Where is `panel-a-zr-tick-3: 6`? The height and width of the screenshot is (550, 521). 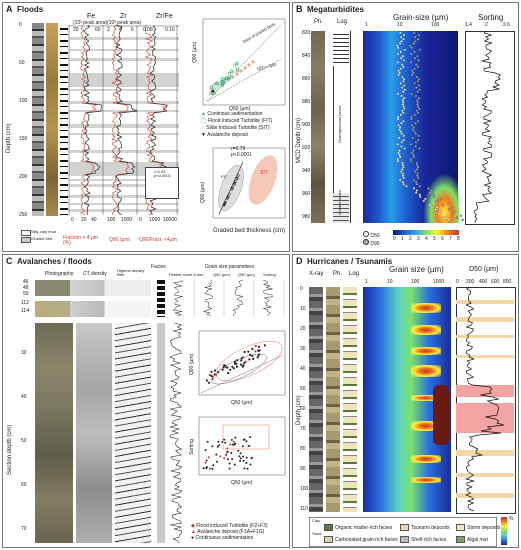 panel-a-zr-tick-3: 6 is located at coordinates (132, 30).